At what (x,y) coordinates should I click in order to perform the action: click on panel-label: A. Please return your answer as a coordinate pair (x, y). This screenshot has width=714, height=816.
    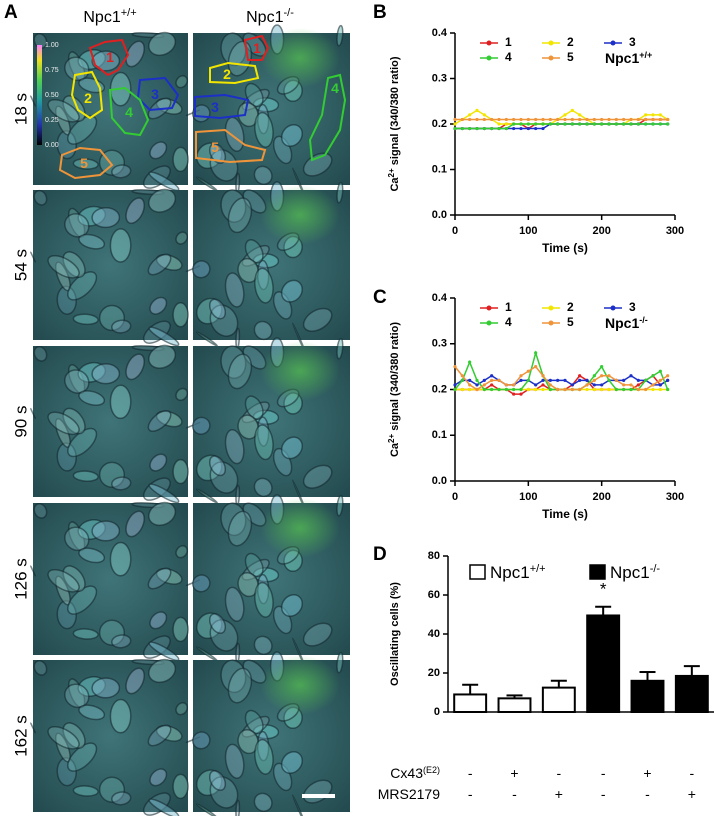
    Looking at the image, I should click on (11, 12).